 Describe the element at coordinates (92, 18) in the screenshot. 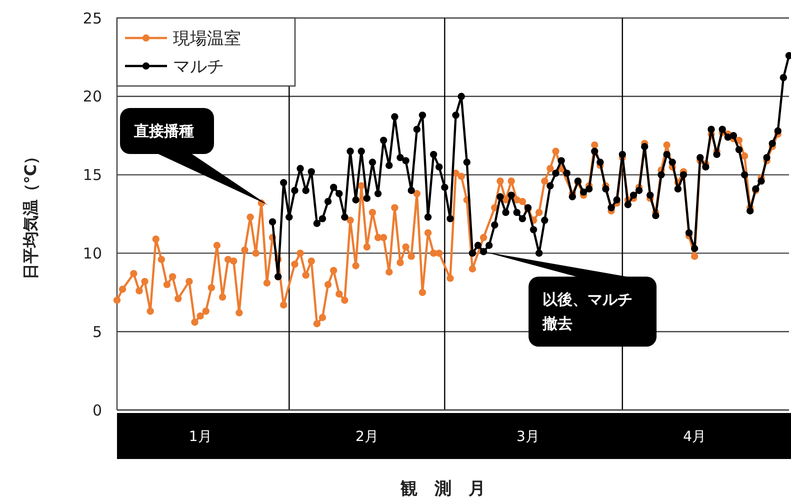

I see `y-tick-label: 25` at that location.